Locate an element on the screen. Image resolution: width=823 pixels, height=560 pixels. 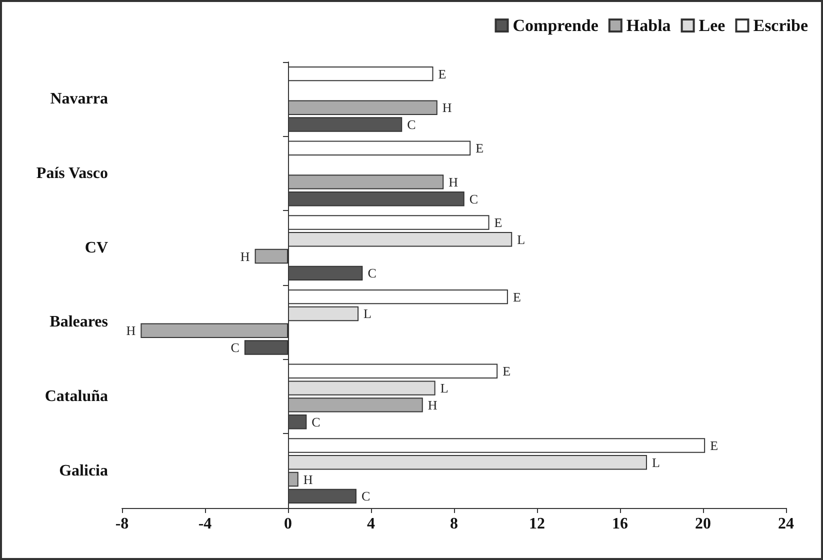
x-tick-label: 0 is located at coordinates (288, 524).